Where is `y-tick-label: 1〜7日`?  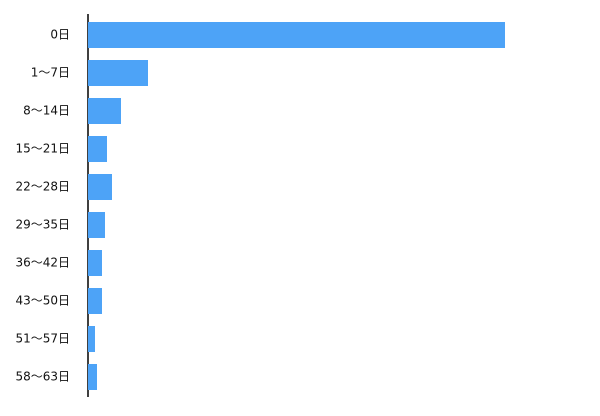 y-tick-label: 1〜7日 is located at coordinates (50, 73).